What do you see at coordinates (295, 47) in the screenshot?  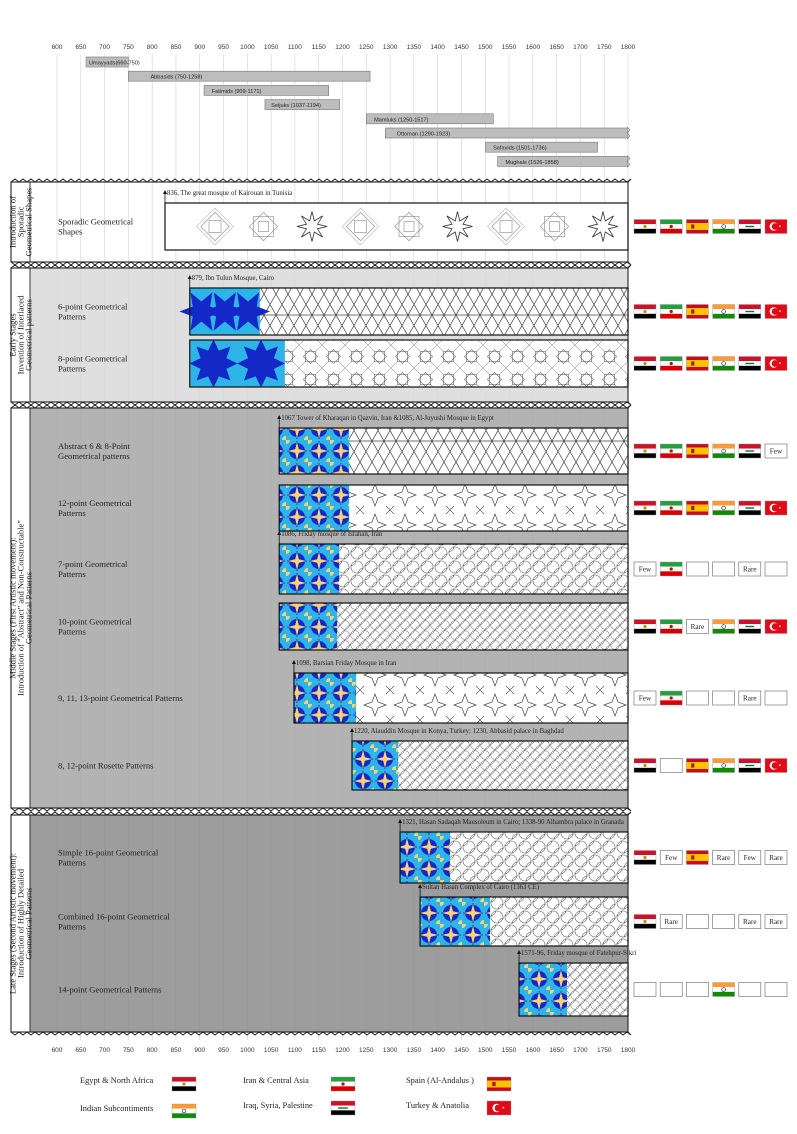 I see `axis-tick-top: 1100` at bounding box center [295, 47].